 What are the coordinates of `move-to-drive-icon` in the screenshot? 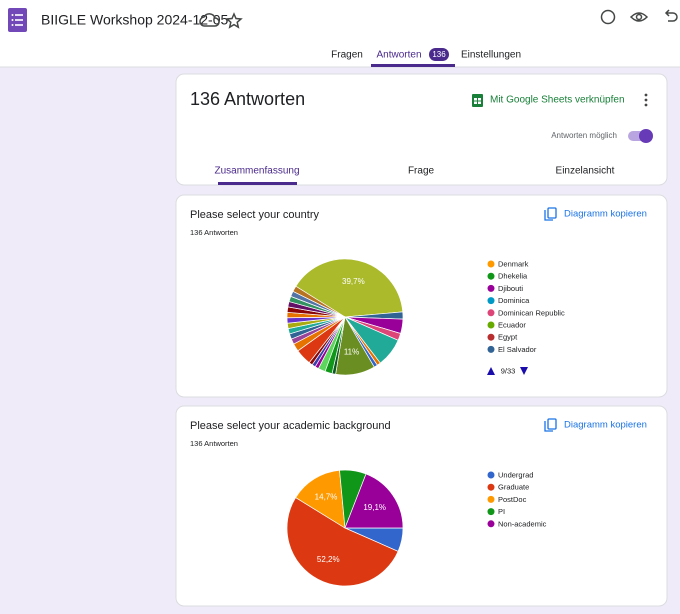 It's located at (209, 20).